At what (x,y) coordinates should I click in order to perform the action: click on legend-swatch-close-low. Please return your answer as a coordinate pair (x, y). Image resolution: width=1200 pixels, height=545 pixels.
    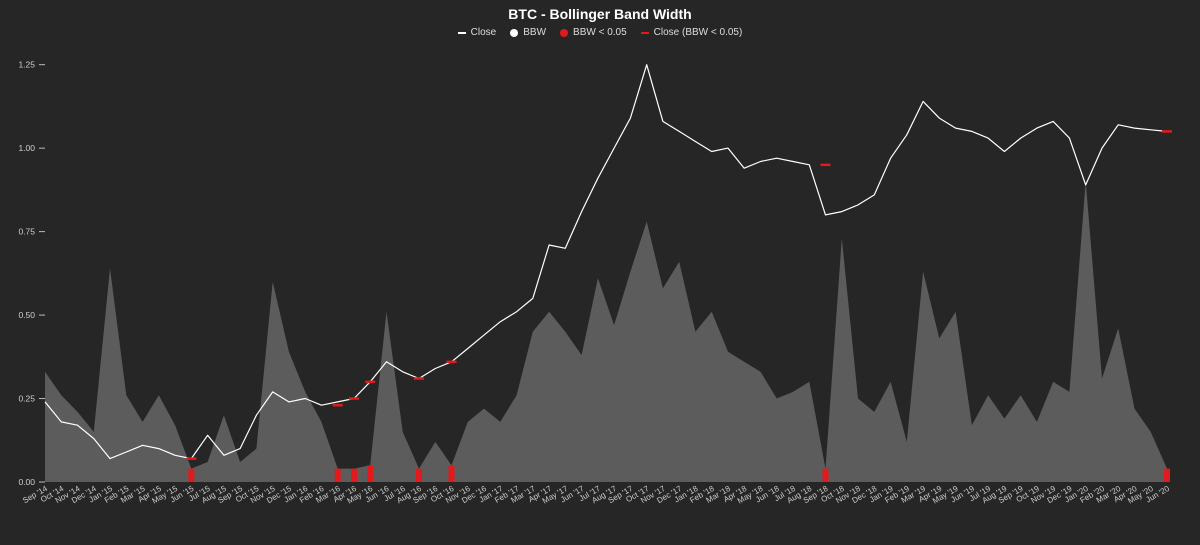
    Looking at the image, I should click on (644, 32).